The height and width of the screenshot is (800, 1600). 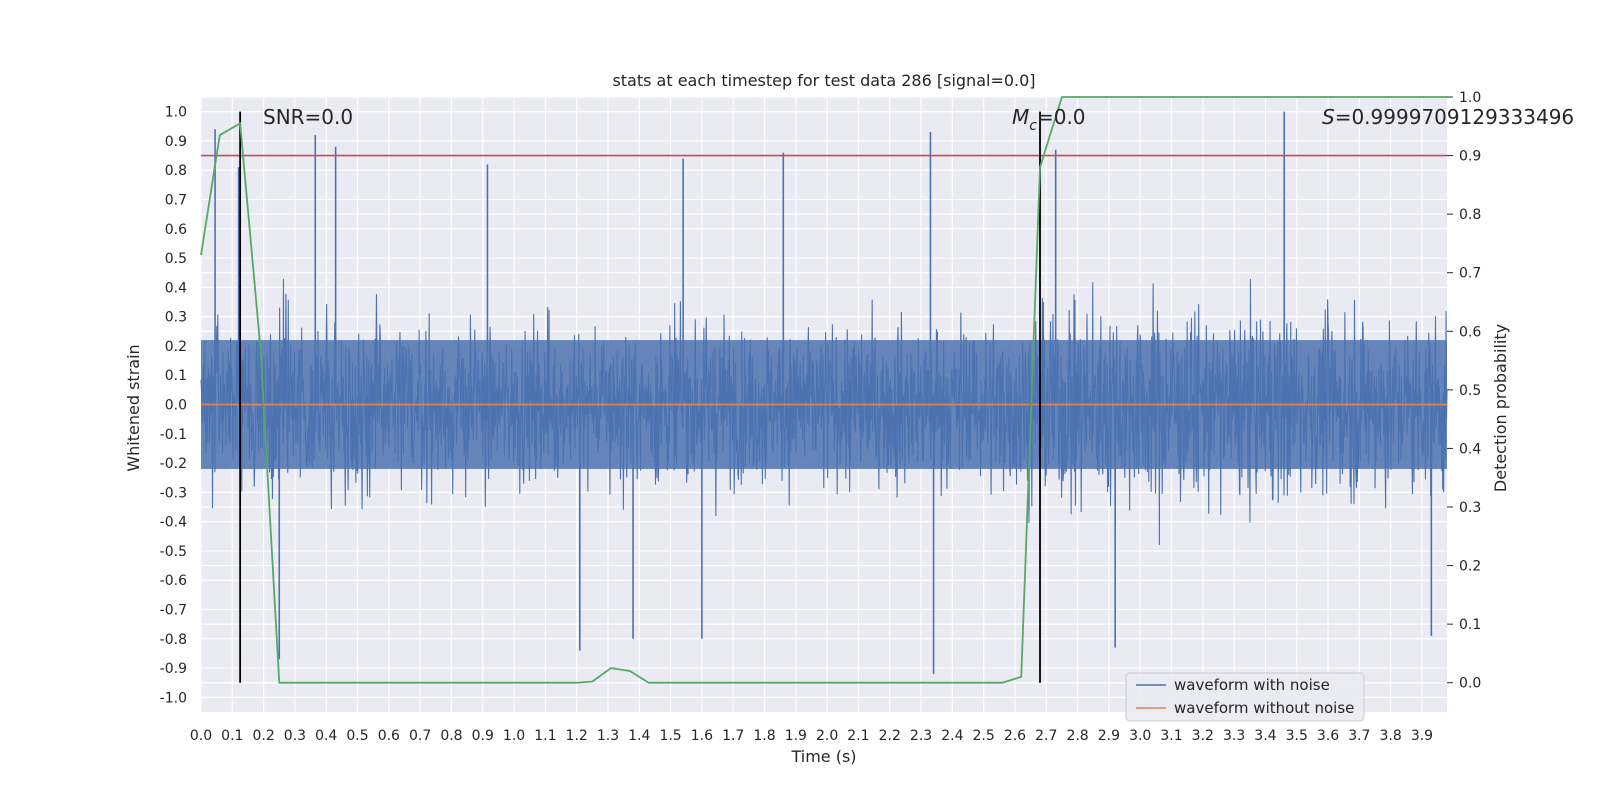 I want to click on y-tick-label-left: -1.0, so click(x=173, y=698).